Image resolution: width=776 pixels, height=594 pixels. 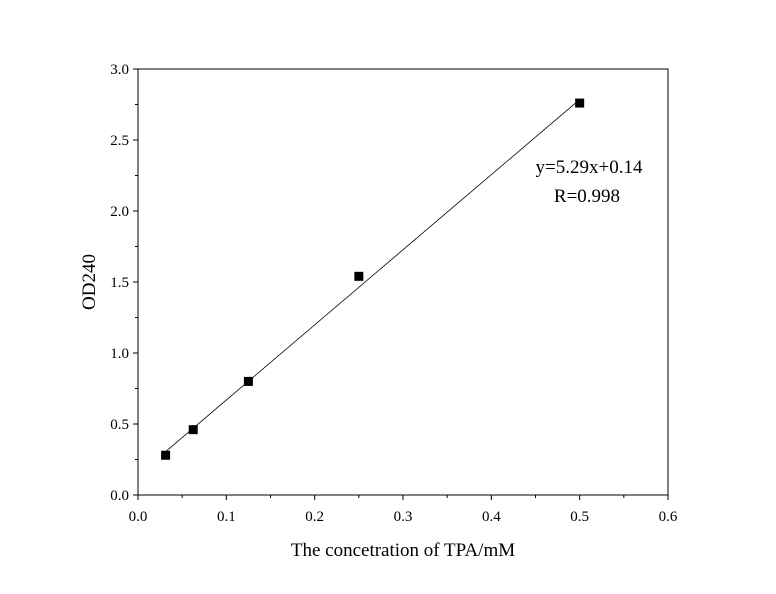 I want to click on y-axis: 0.0 0.5 1.0 1.5 2.0 2.5 3.0, so click(x=124, y=283).